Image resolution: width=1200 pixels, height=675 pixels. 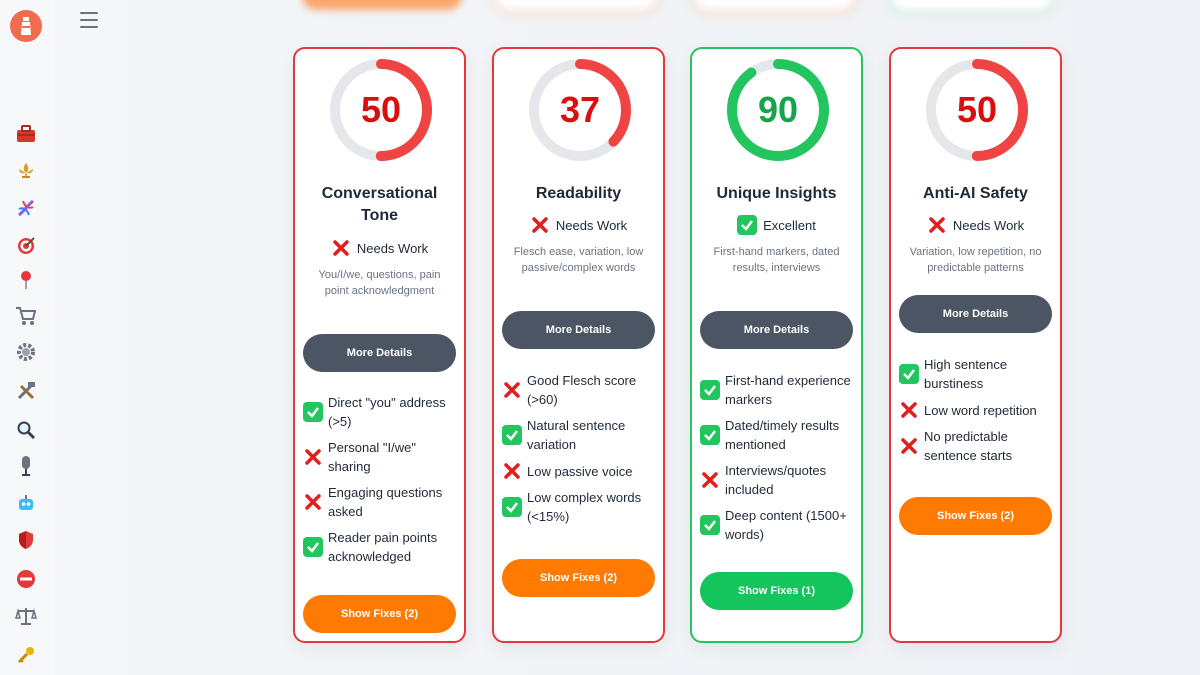 I want to click on menu-toggle-button, so click(x=89, y=20).